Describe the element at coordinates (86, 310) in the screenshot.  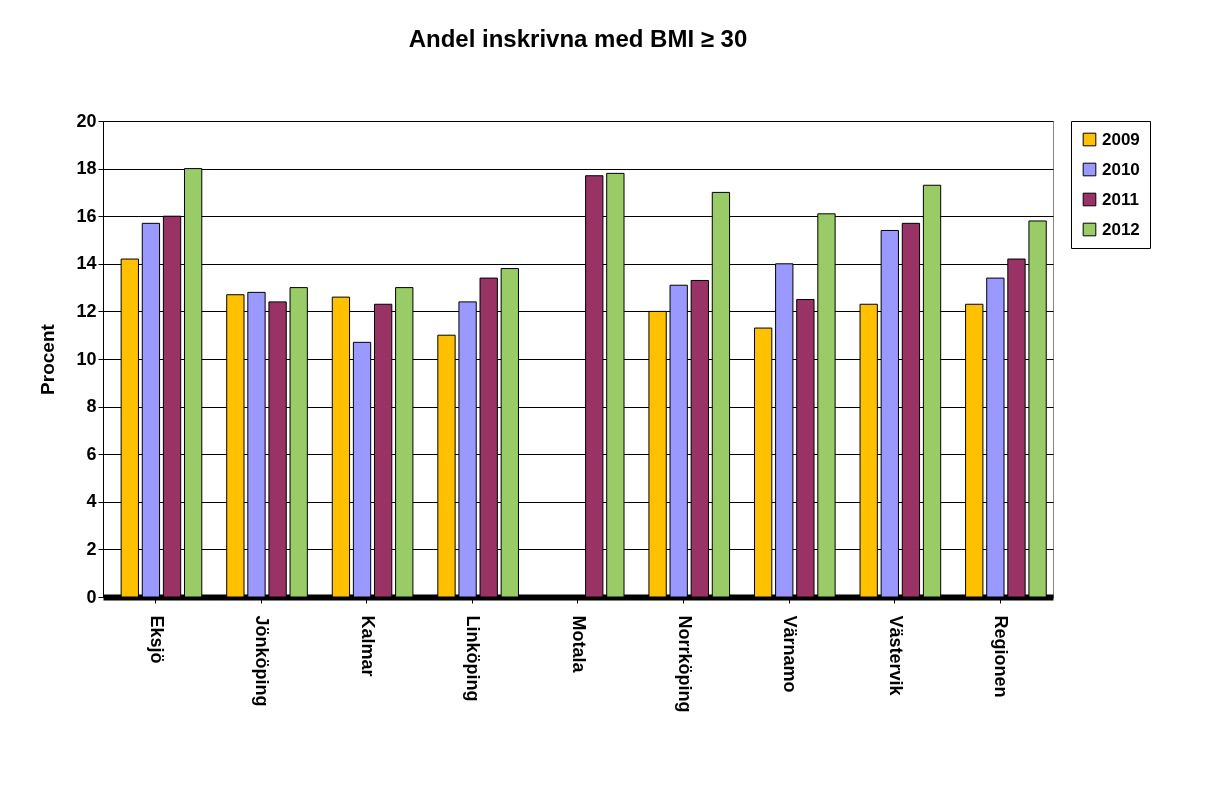
I see `y-tick-label: 12` at that location.